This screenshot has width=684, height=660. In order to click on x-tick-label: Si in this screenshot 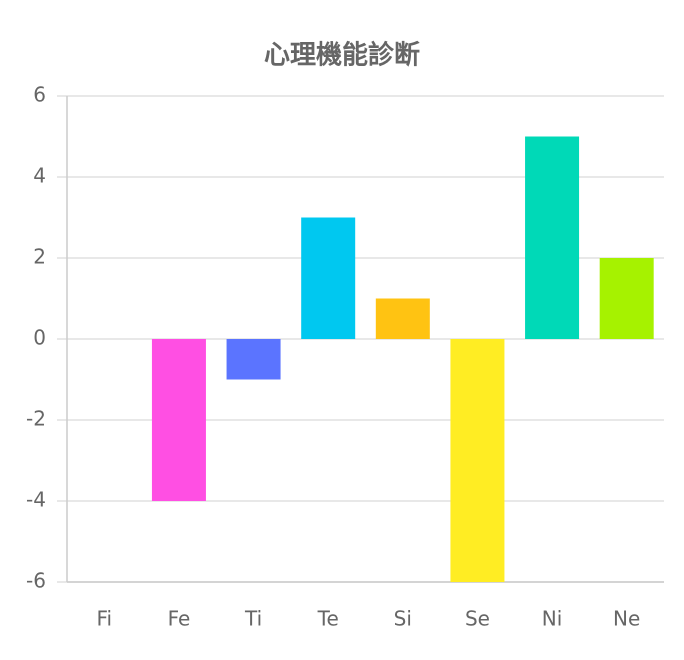, I will do `click(403, 619)`.